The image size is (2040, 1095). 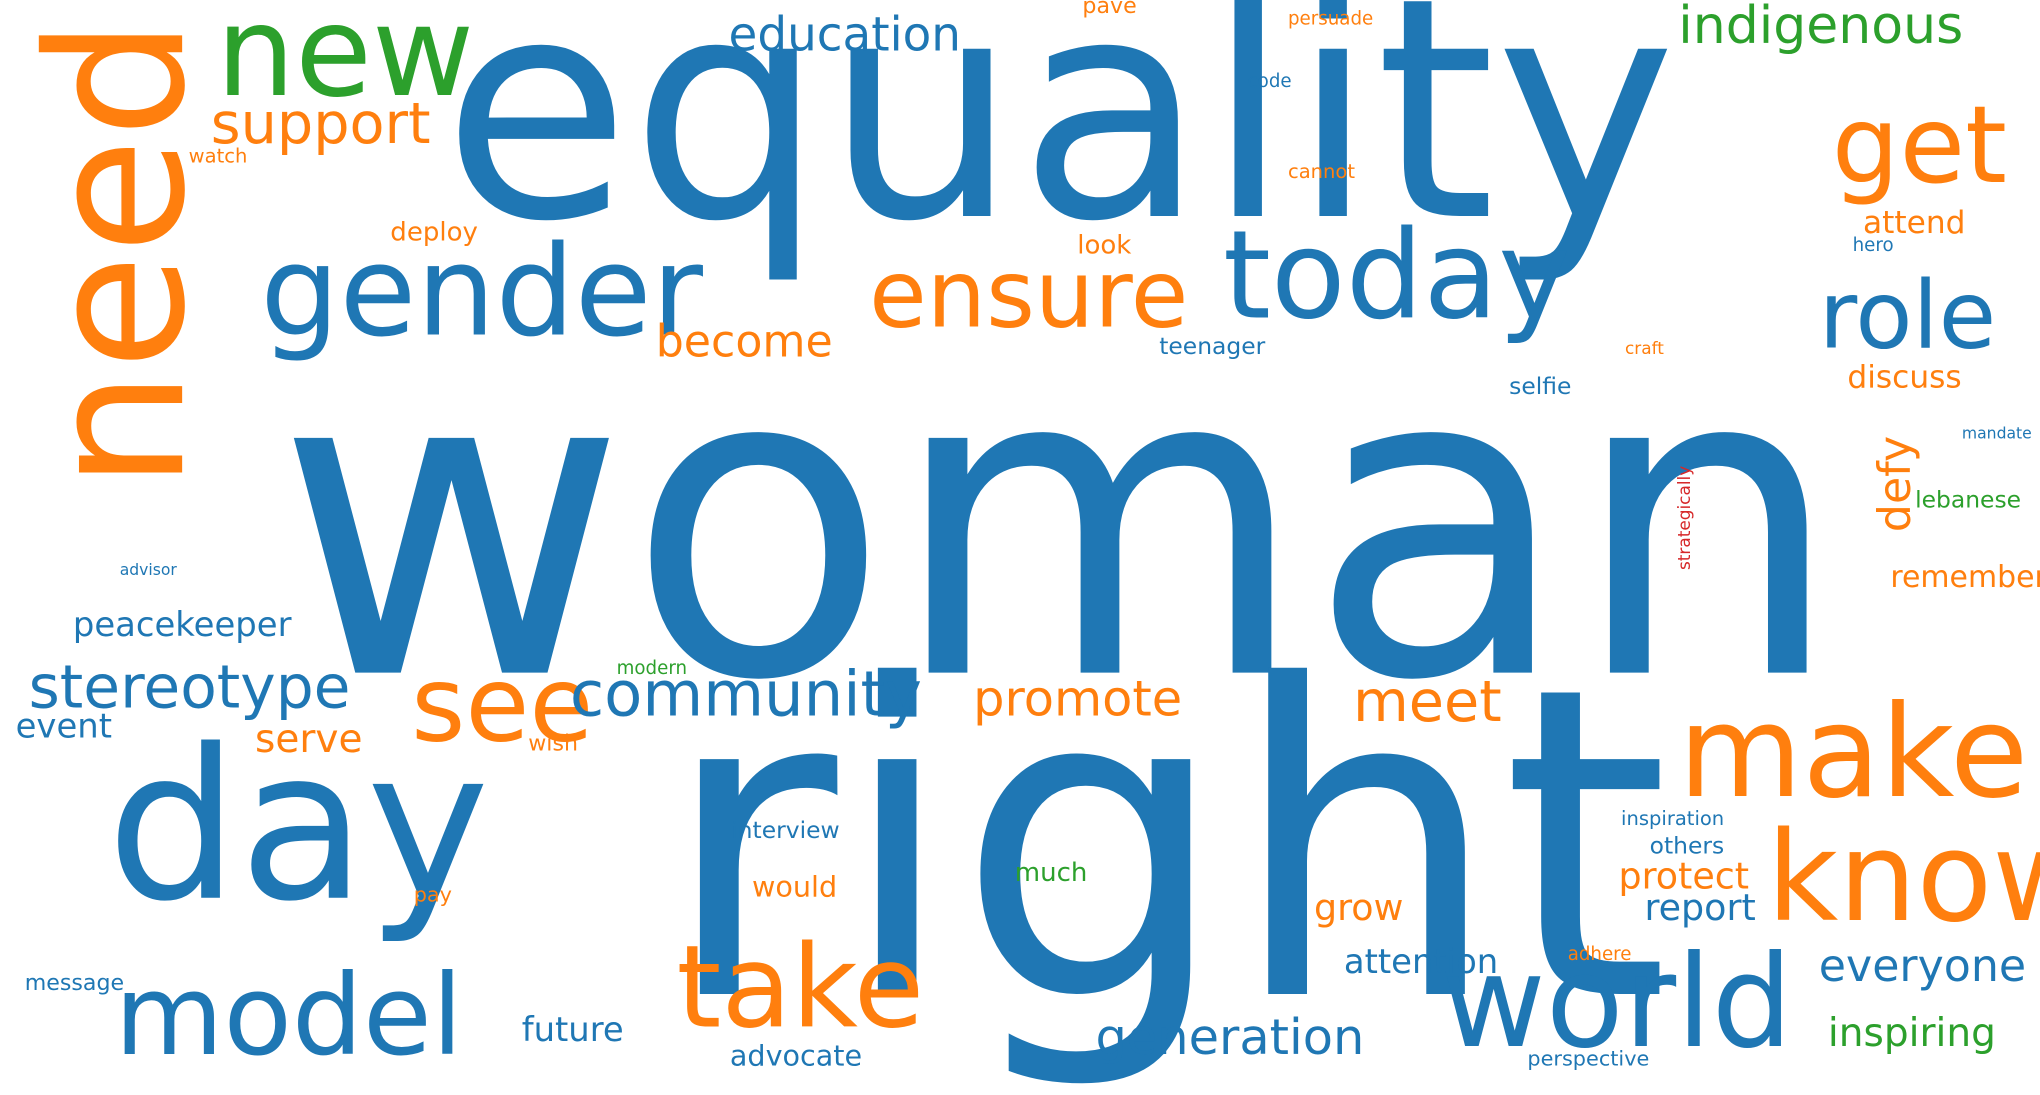 I want to click on word-persuade: persuade, so click(x=1330, y=19).